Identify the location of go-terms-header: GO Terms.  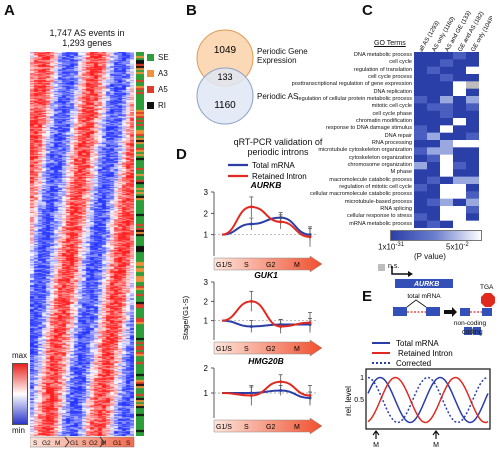
(390, 43).